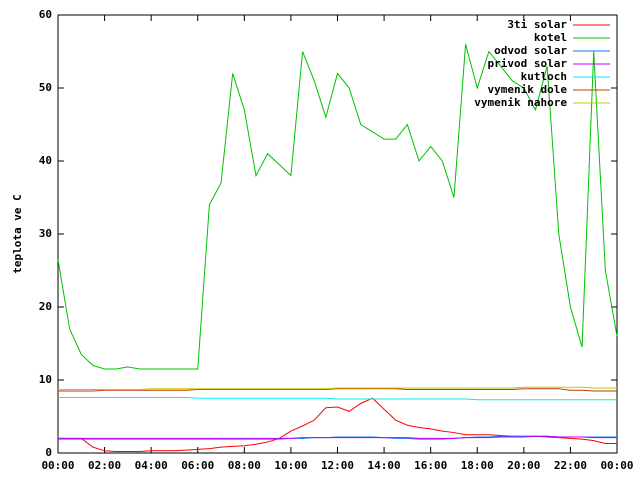  I want to click on legend-label: vymenik nahore, so click(520, 102).